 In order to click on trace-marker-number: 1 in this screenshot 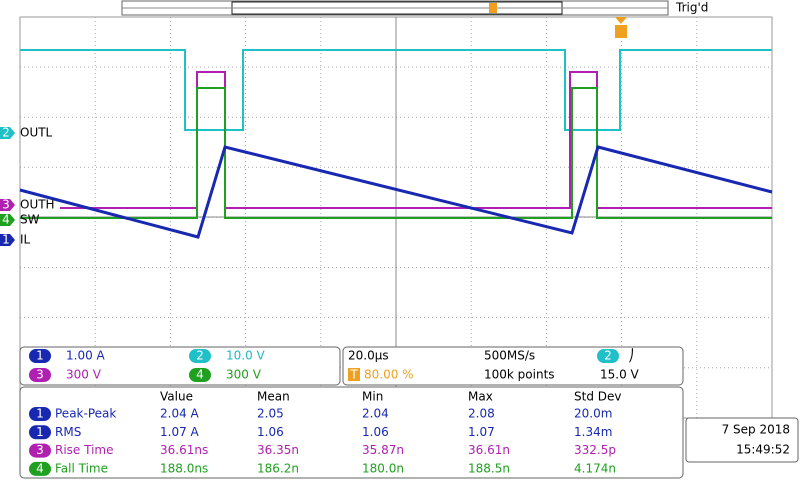, I will do `click(6, 240)`.